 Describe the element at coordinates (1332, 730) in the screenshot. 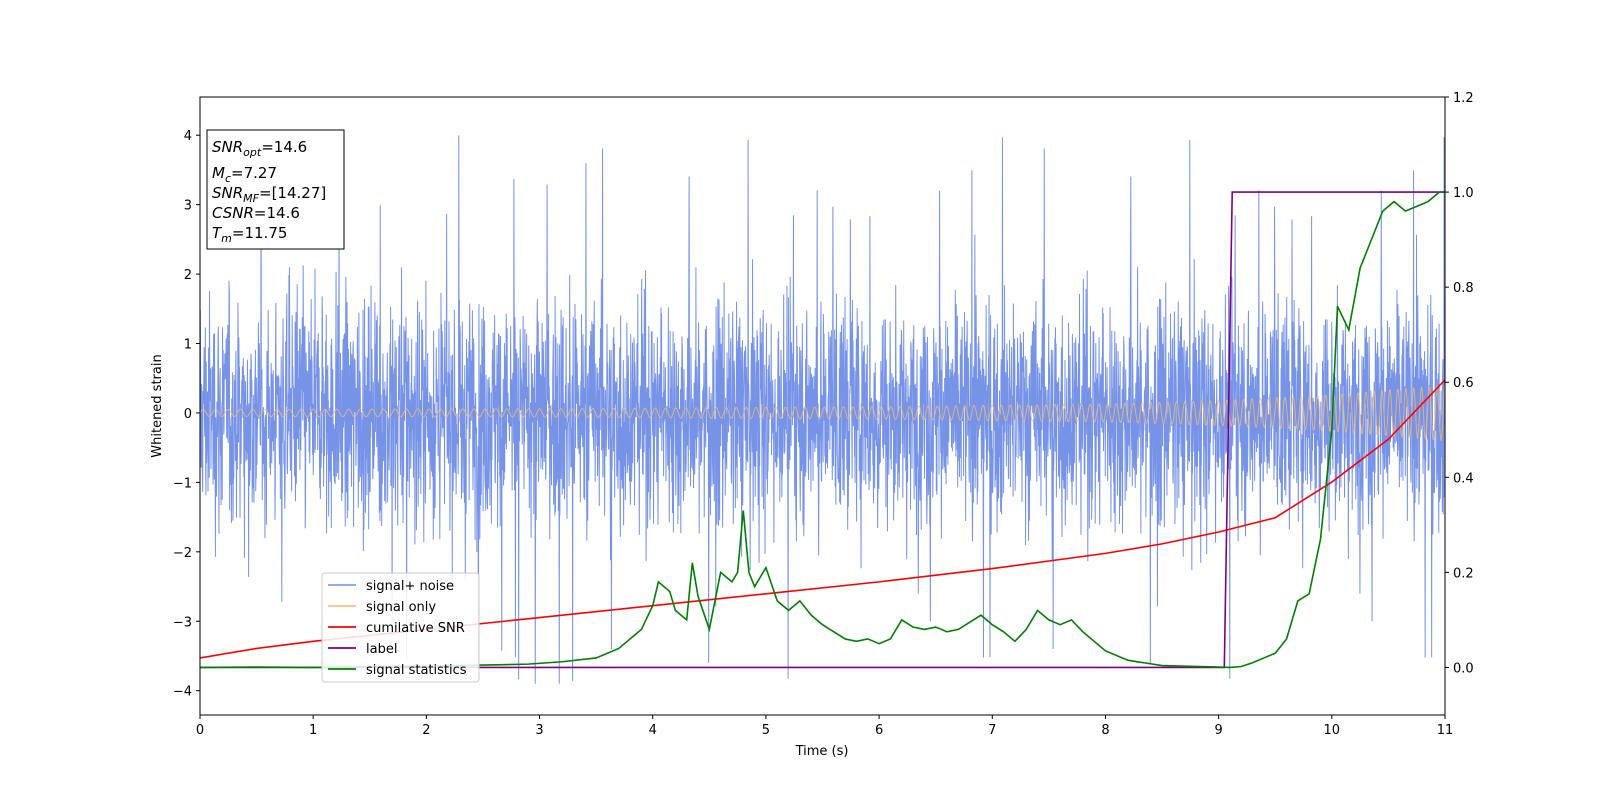

I see `x-tick-label: 10` at that location.